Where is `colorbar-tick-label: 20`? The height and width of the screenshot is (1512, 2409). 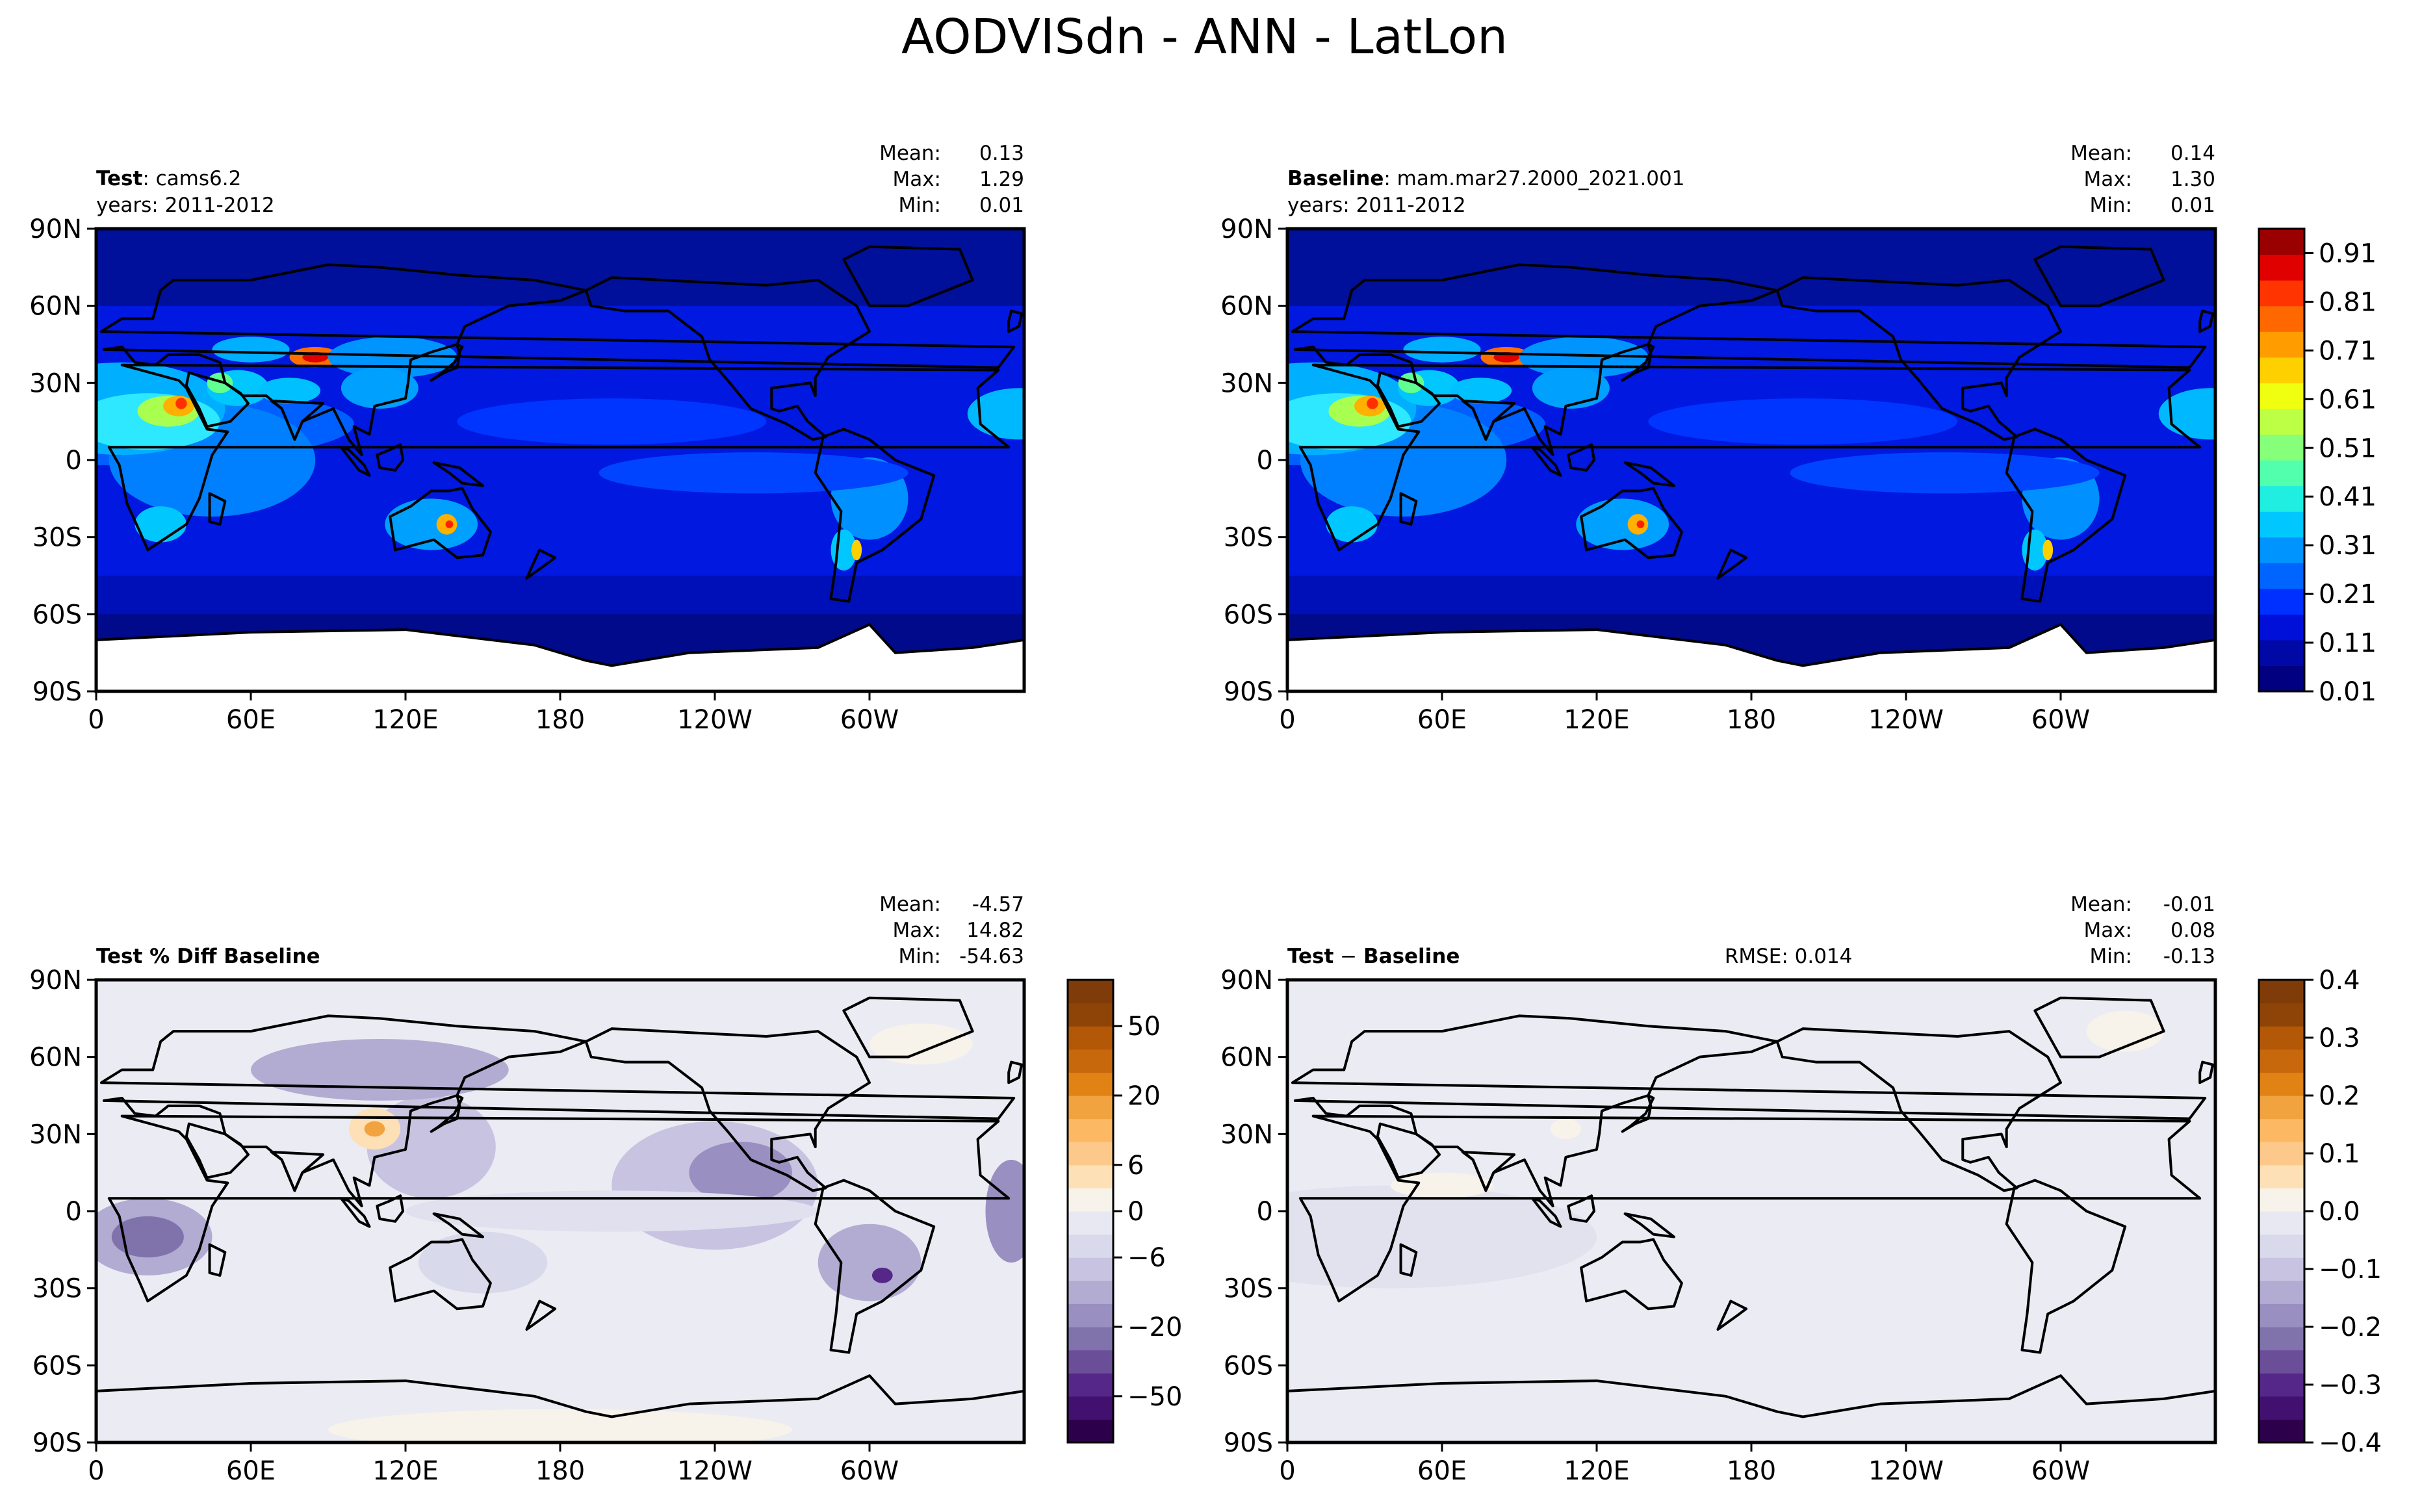 colorbar-tick-label: 20 is located at coordinates (1144, 1096).